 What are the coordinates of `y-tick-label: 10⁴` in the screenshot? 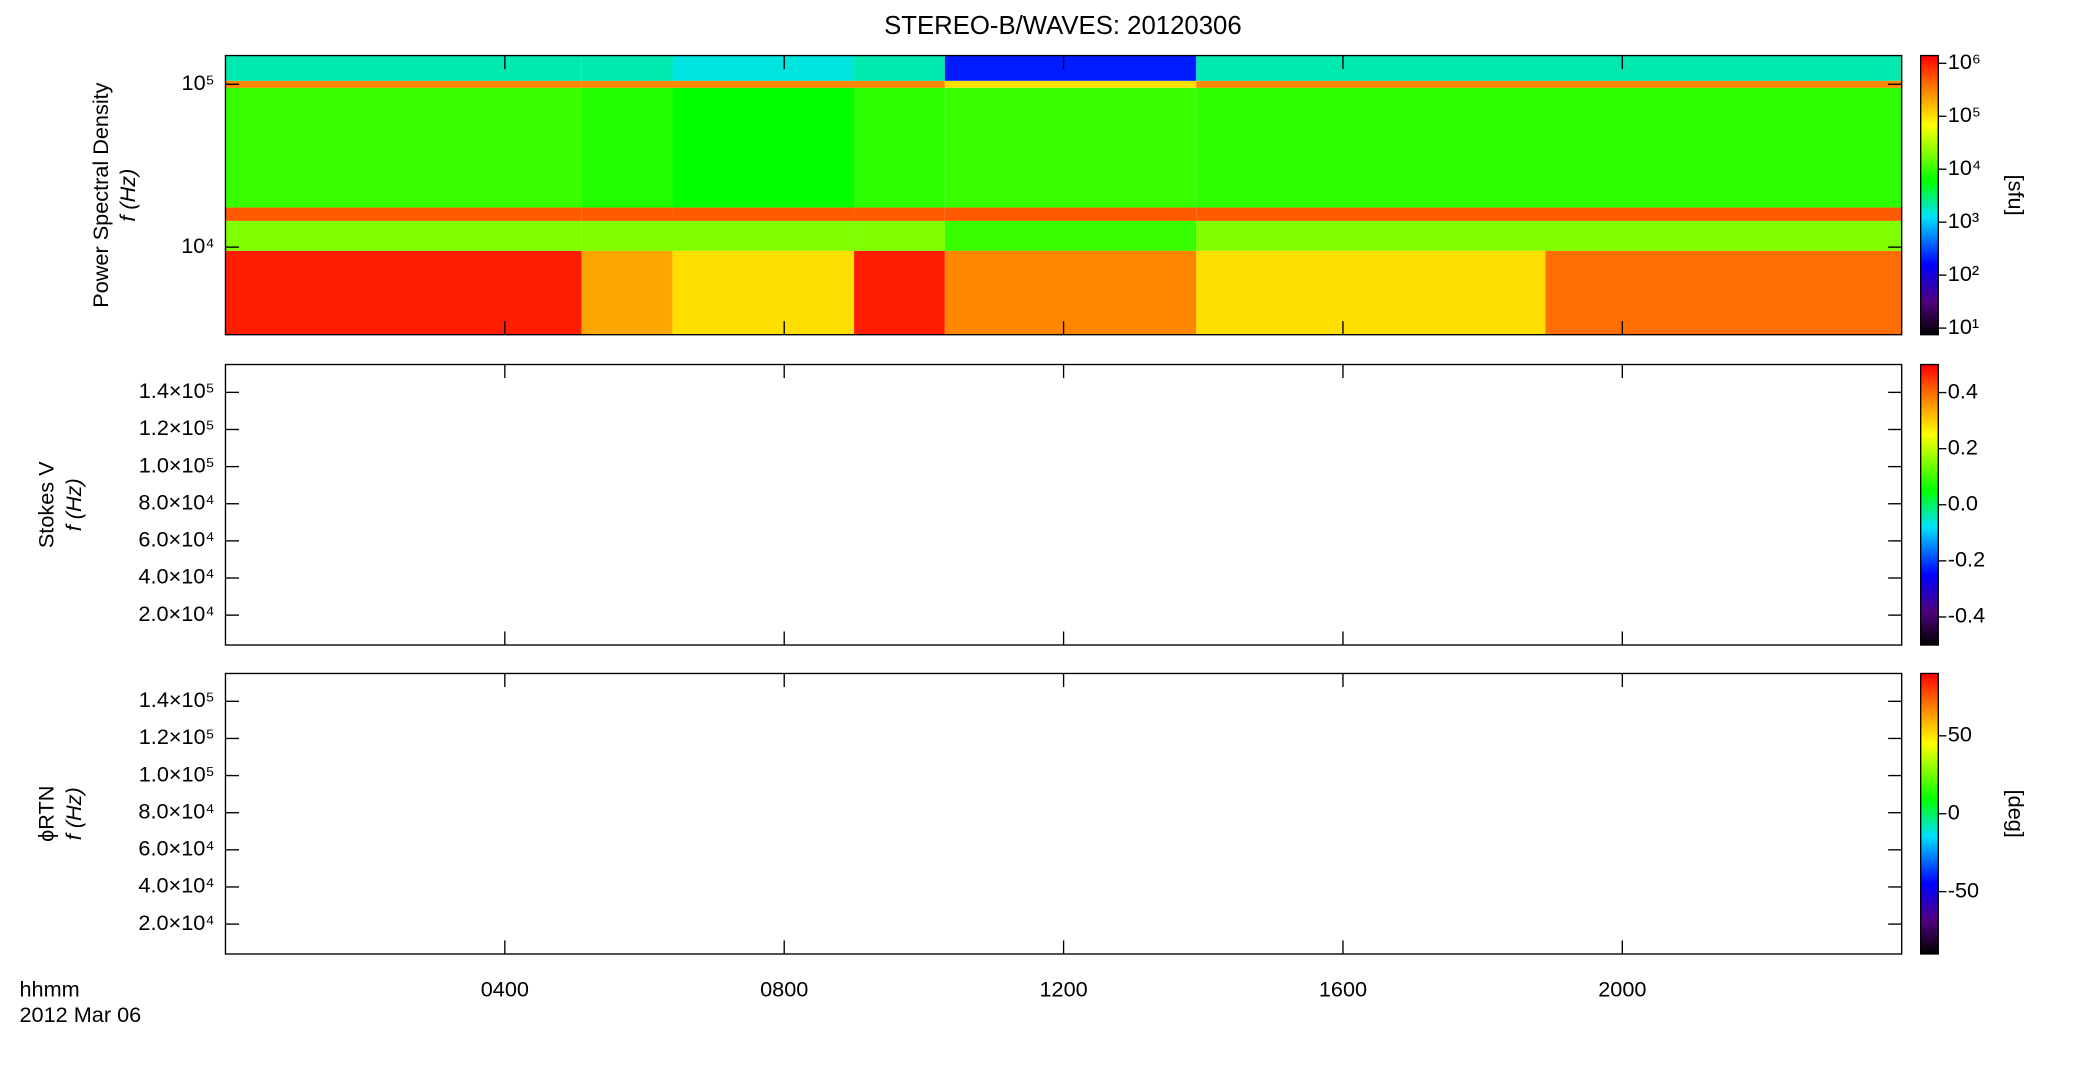 It's located at (197, 245).